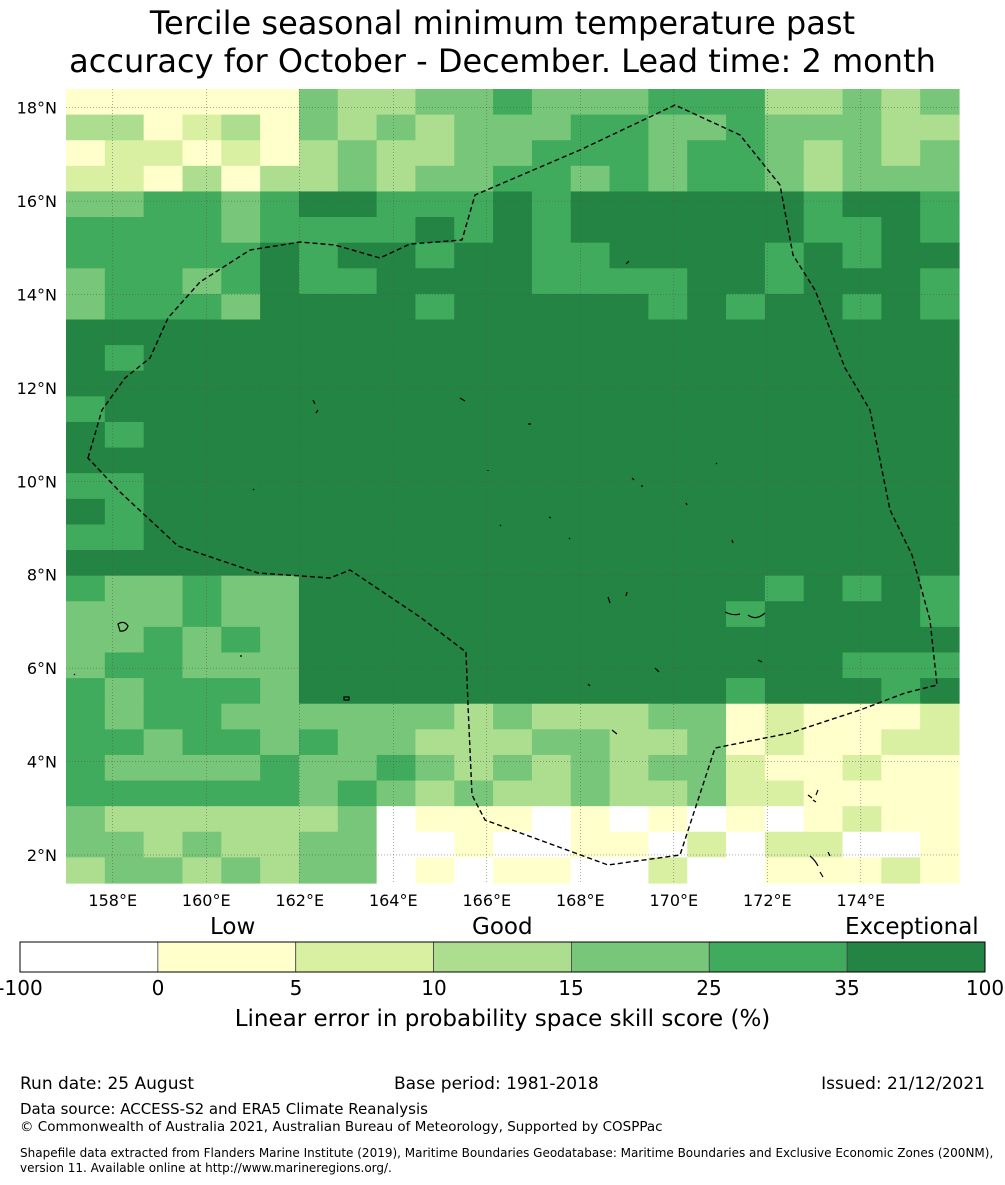 The height and width of the screenshot is (1185, 1005). What do you see at coordinates (233, 927) in the screenshot?
I see `colorbar-label-low: Low` at bounding box center [233, 927].